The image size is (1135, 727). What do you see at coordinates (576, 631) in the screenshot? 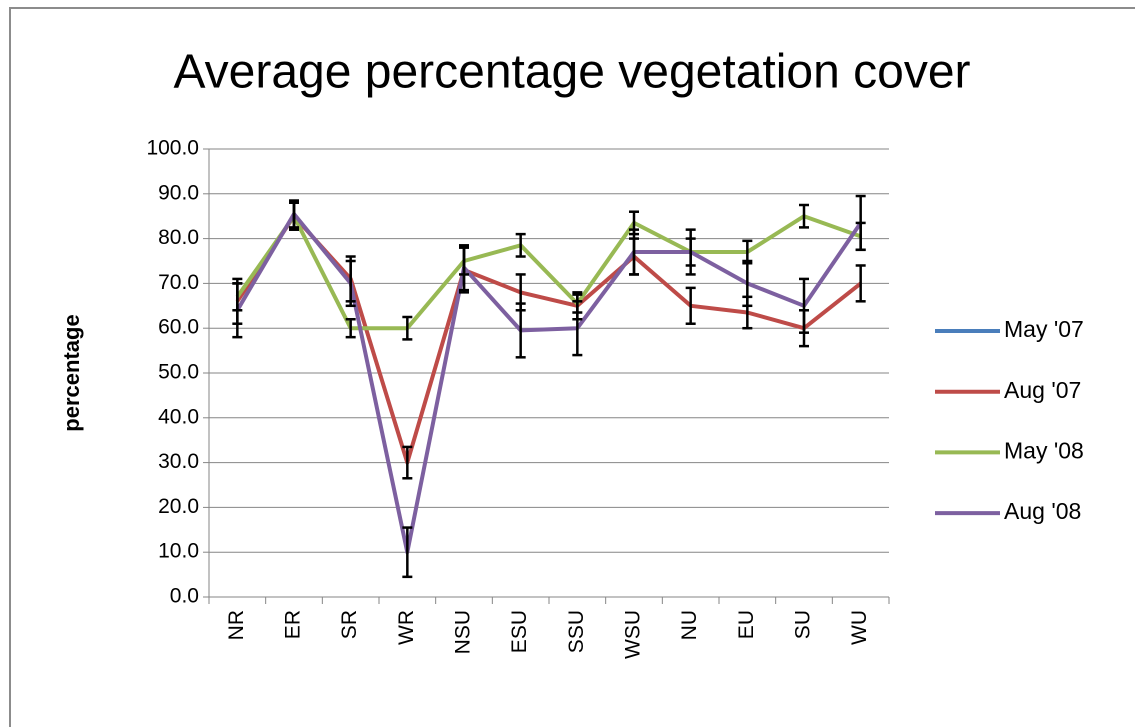
I see `x-tick-label: SSU` at bounding box center [576, 631].